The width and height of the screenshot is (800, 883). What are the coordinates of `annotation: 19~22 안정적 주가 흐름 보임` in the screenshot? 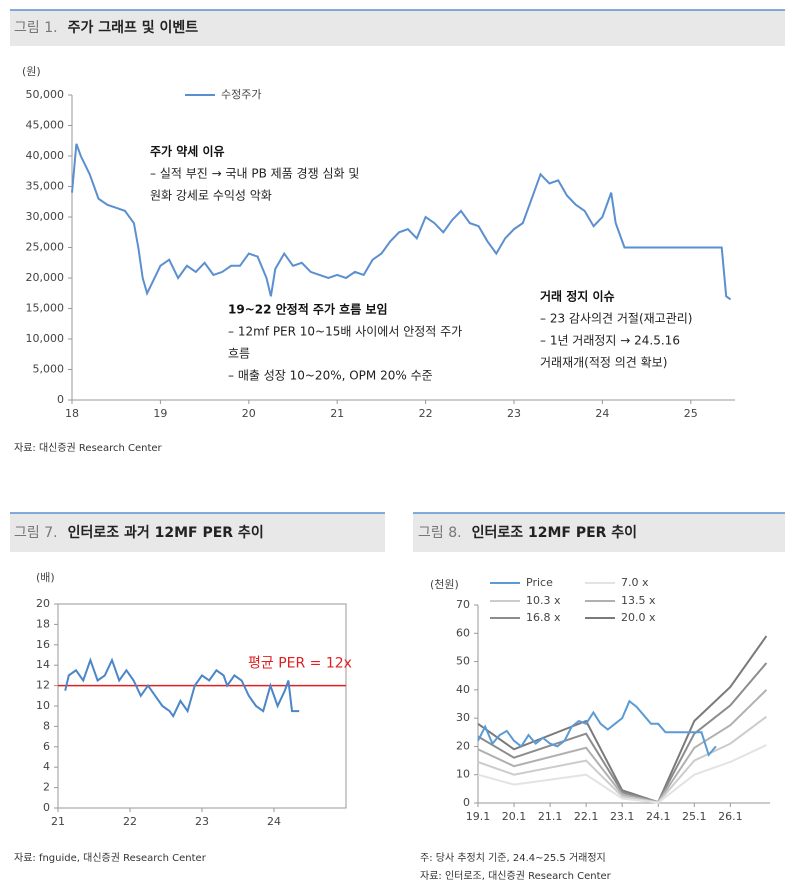 It's located at (308, 309).